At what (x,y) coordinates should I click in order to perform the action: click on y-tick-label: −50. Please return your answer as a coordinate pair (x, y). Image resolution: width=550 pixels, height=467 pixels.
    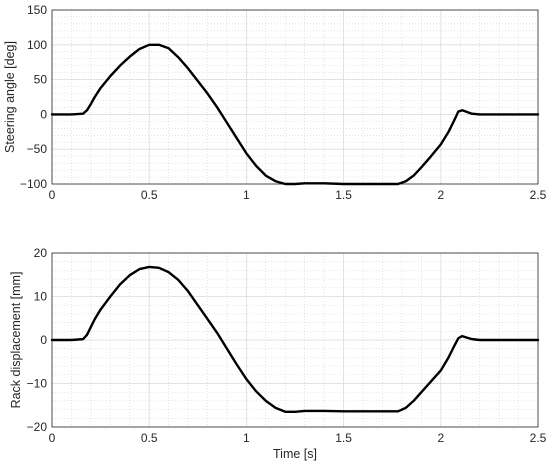
    Looking at the image, I should click on (37, 149).